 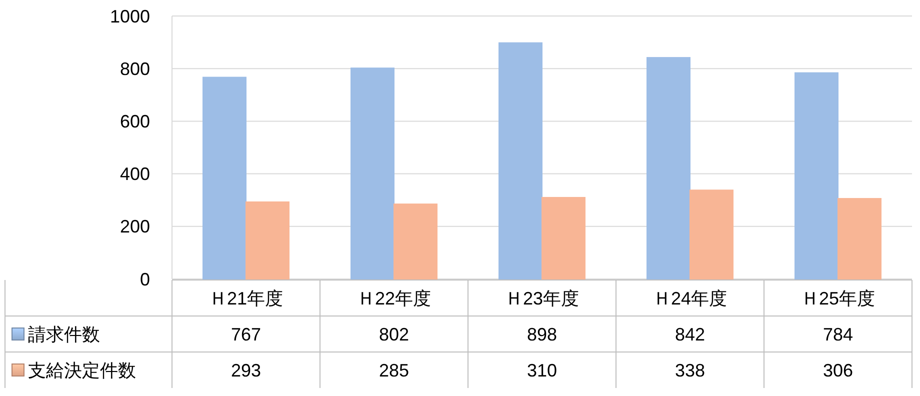 What do you see at coordinates (690, 334) in the screenshot?
I see `data-label: 842` at bounding box center [690, 334].